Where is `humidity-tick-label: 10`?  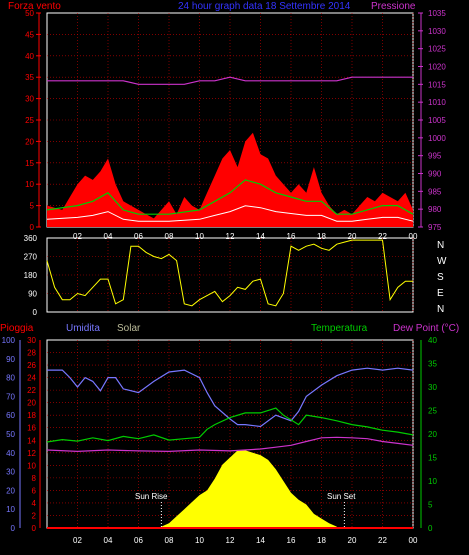 humidity-tick-label: 10 is located at coordinates (10, 509).